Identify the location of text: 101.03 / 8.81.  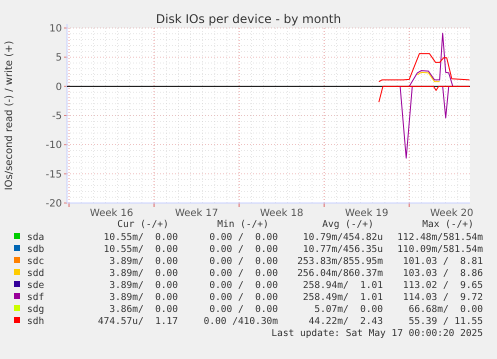
(443, 261).